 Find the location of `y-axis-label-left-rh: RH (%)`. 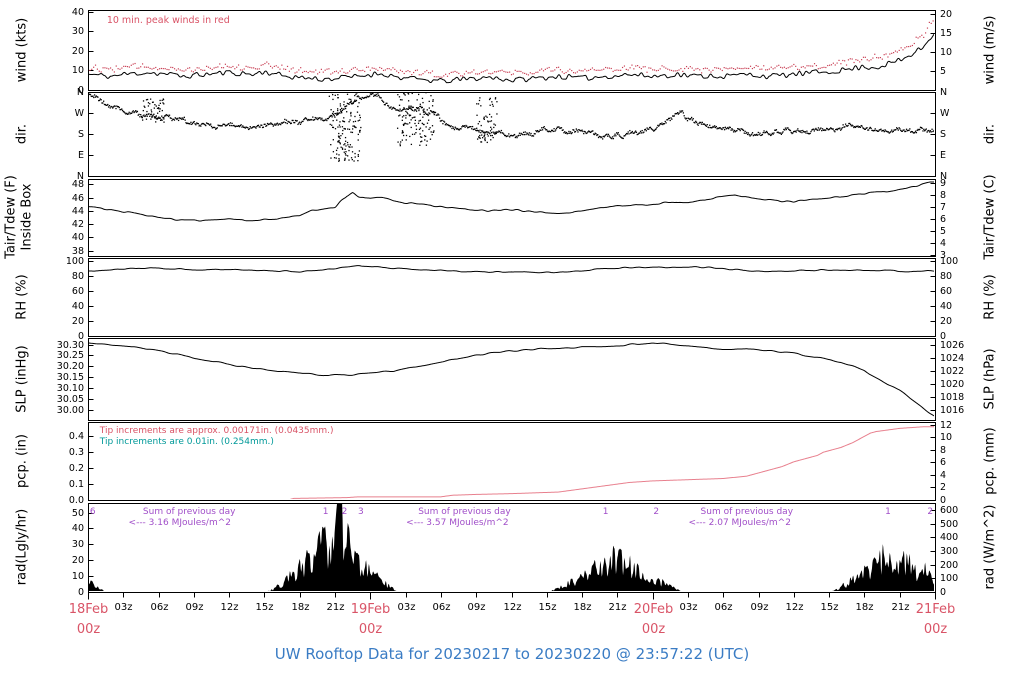

y-axis-label-left-rh: RH (%) is located at coordinates (22, 297).